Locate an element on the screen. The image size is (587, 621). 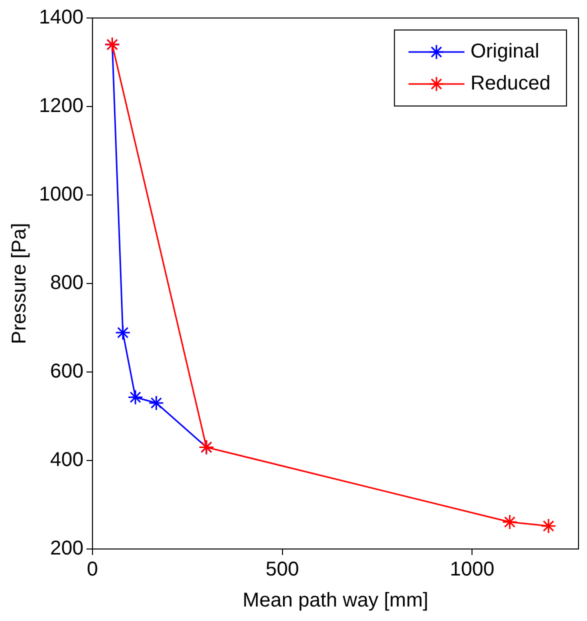
y-tick-label: 1400 is located at coordinates (61, 17).